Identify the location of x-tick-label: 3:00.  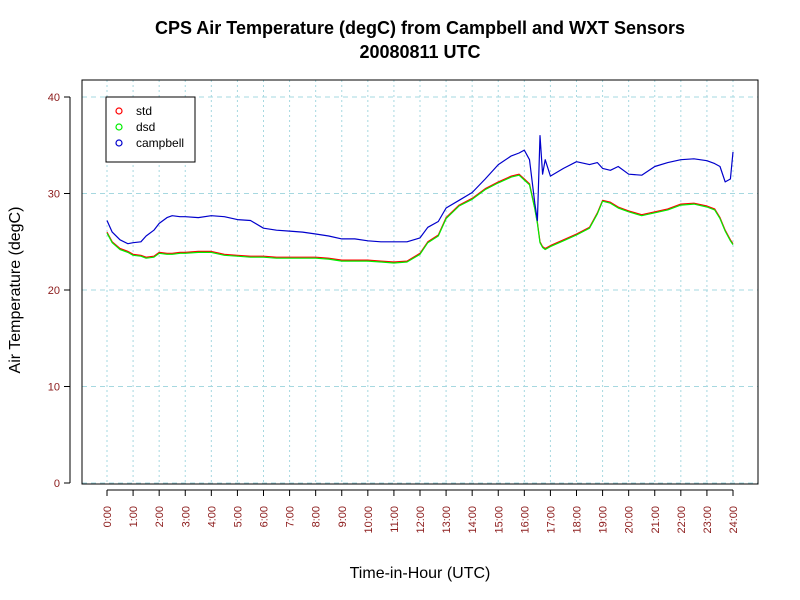
(186, 516).